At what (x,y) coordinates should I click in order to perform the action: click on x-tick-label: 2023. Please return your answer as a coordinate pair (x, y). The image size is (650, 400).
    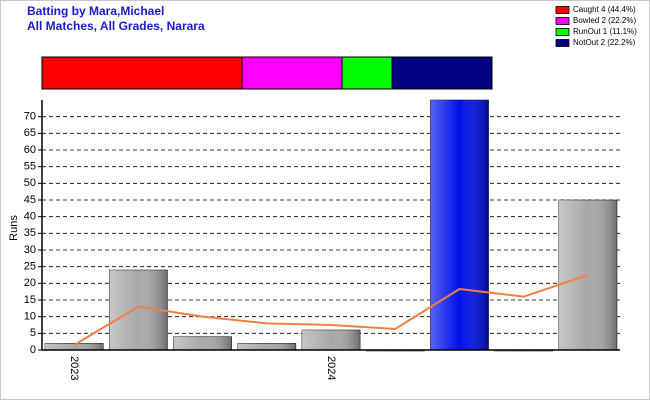
    Looking at the image, I should click on (74, 368).